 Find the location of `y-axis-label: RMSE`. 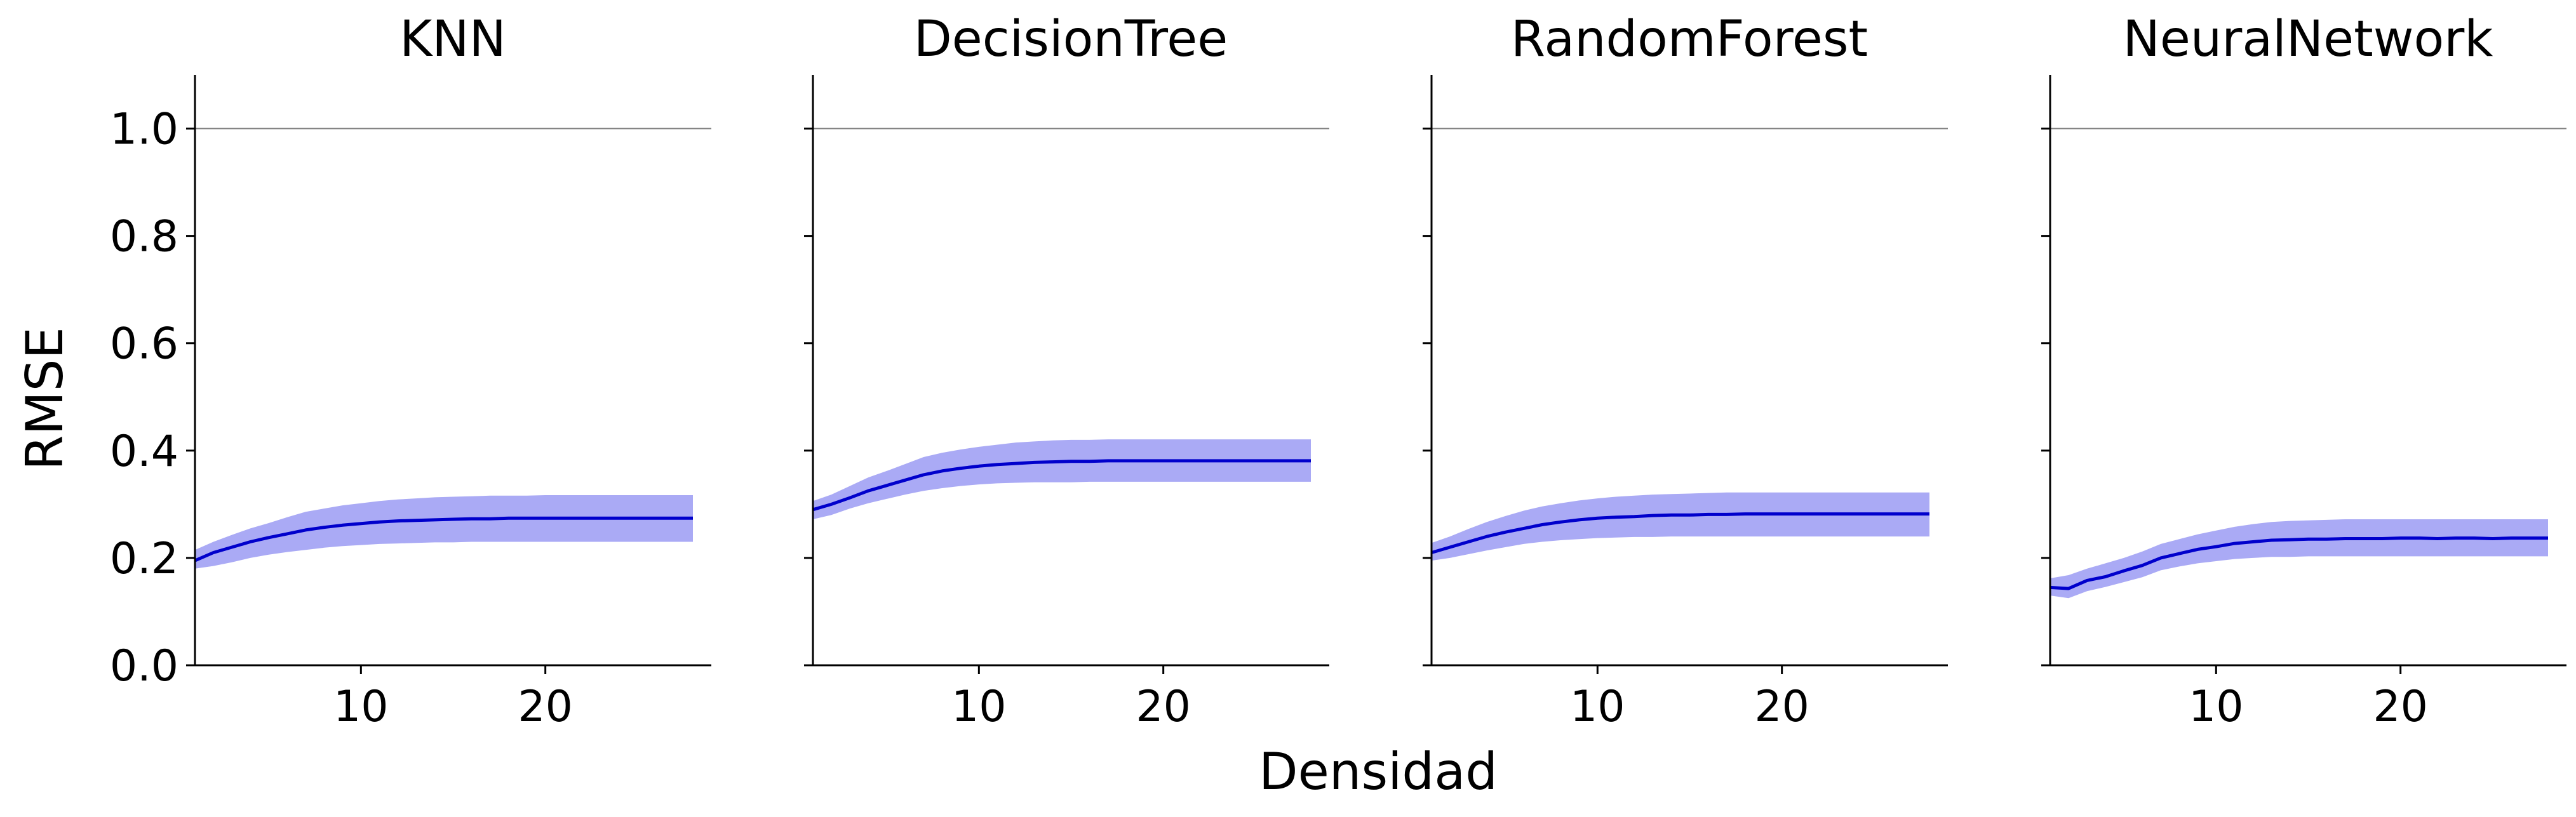

y-axis-label: RMSE is located at coordinates (44, 398).